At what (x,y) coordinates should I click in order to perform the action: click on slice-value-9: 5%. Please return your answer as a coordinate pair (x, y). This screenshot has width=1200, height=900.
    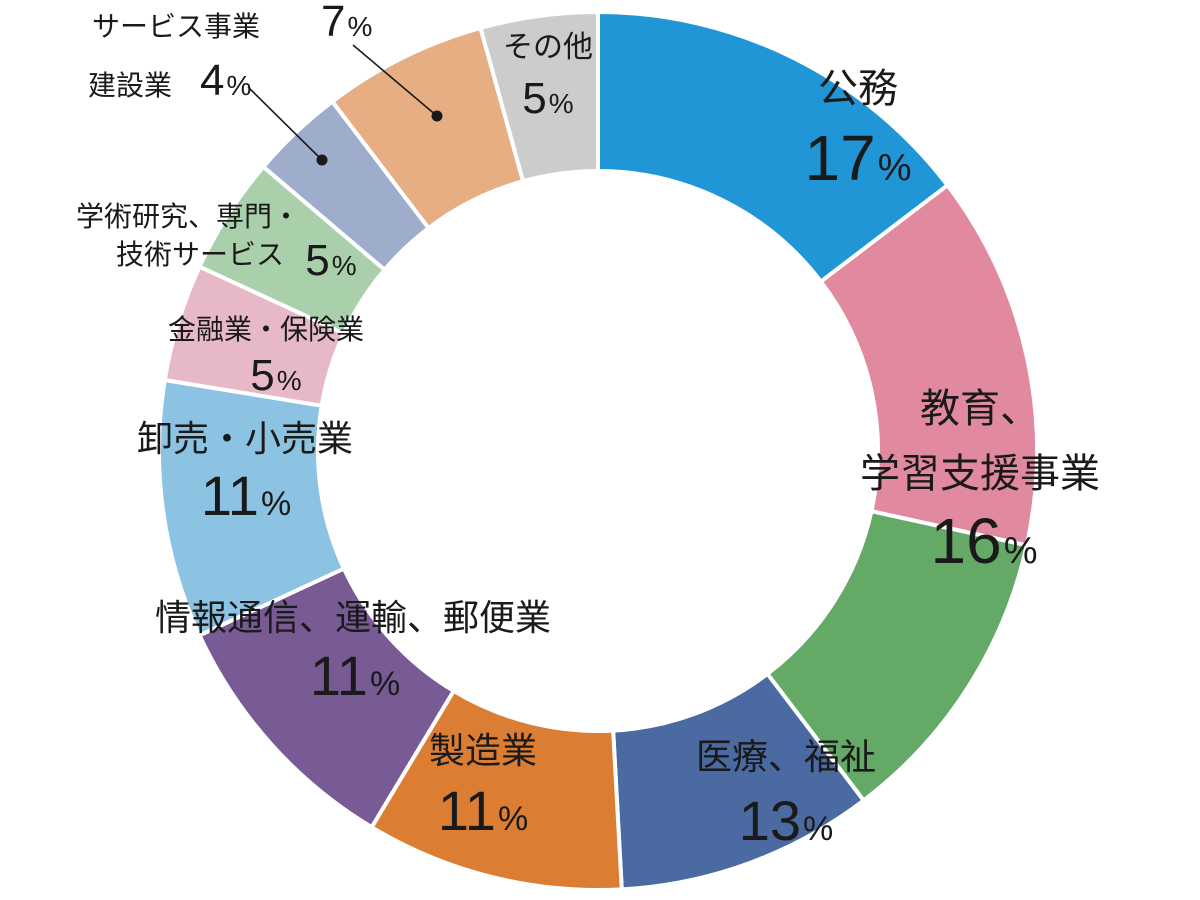
    Looking at the image, I should click on (330, 260).